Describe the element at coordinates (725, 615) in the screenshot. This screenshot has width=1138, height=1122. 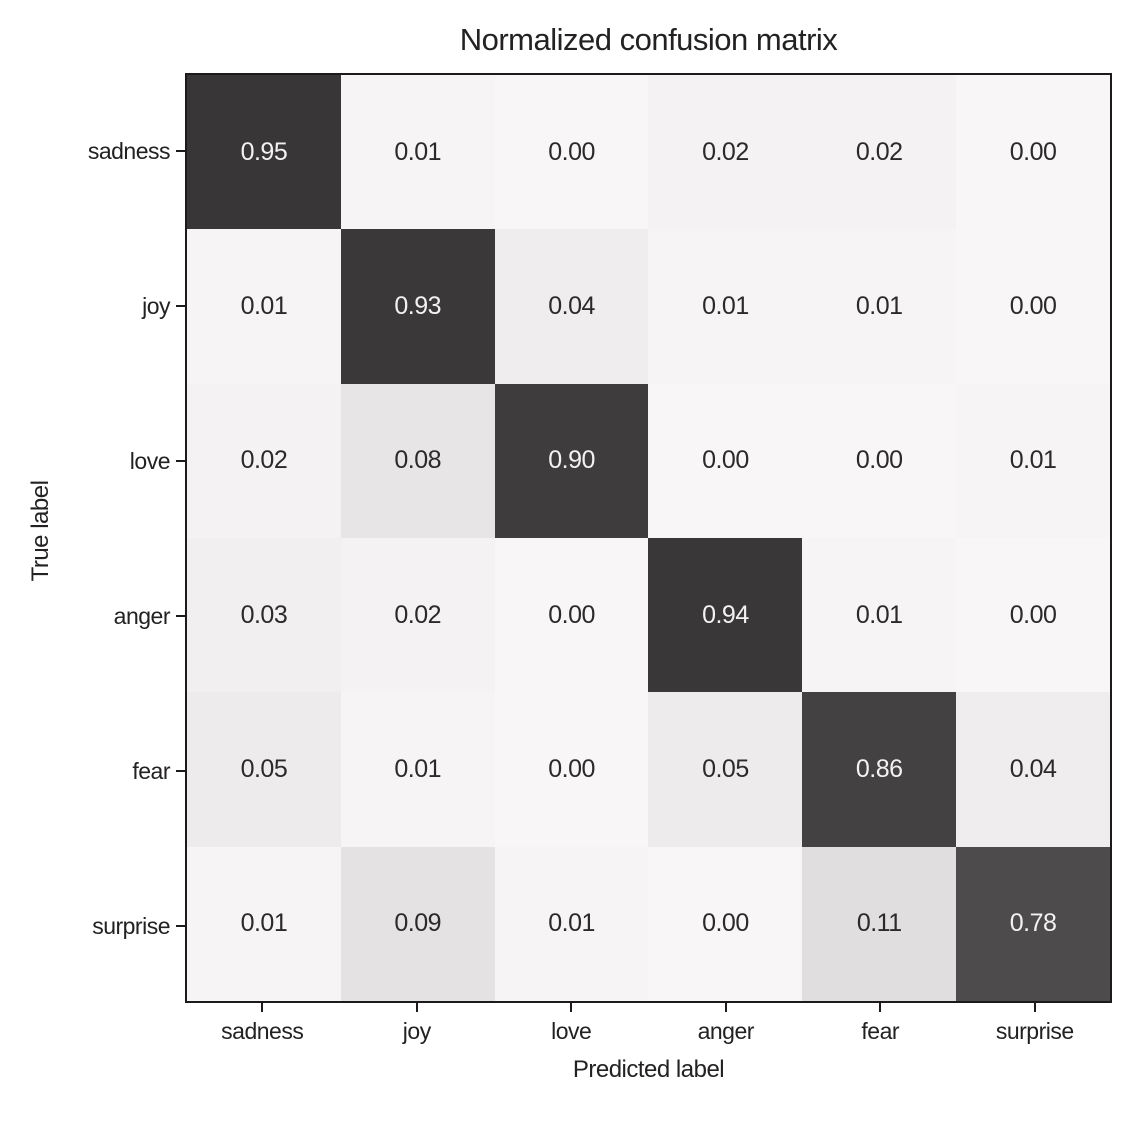
I see `matrix-cell: 0.94` at that location.